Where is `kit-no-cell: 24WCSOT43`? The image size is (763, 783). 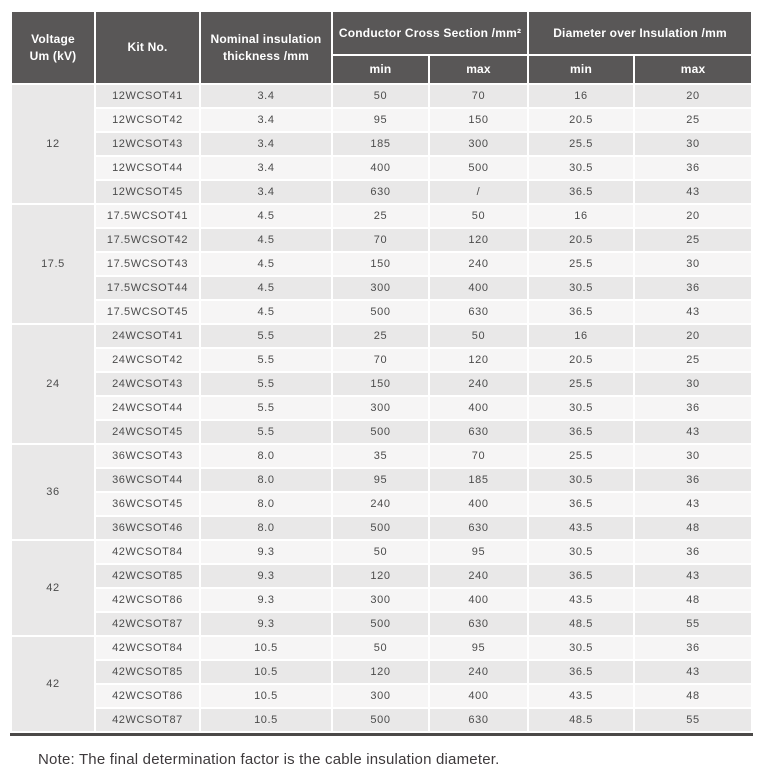 kit-no-cell: 24WCSOT43 is located at coordinates (147, 384).